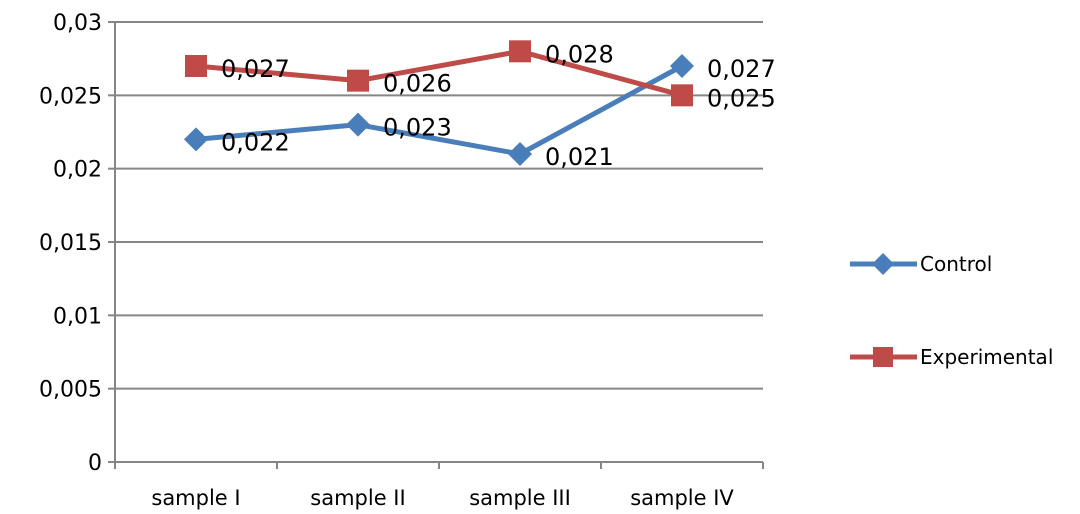 The width and height of the screenshot is (1080, 514). I want to click on experimental-data-label: 0,026, so click(417, 84).